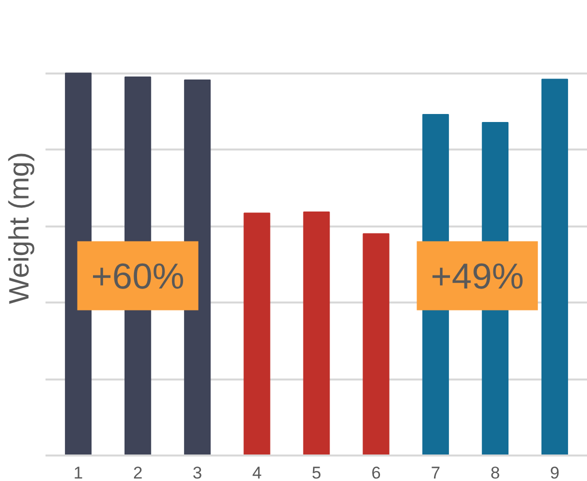 The width and height of the screenshot is (587, 481). Describe the element at coordinates (317, 472) in the screenshot. I see `x-tick-label: 5` at that location.